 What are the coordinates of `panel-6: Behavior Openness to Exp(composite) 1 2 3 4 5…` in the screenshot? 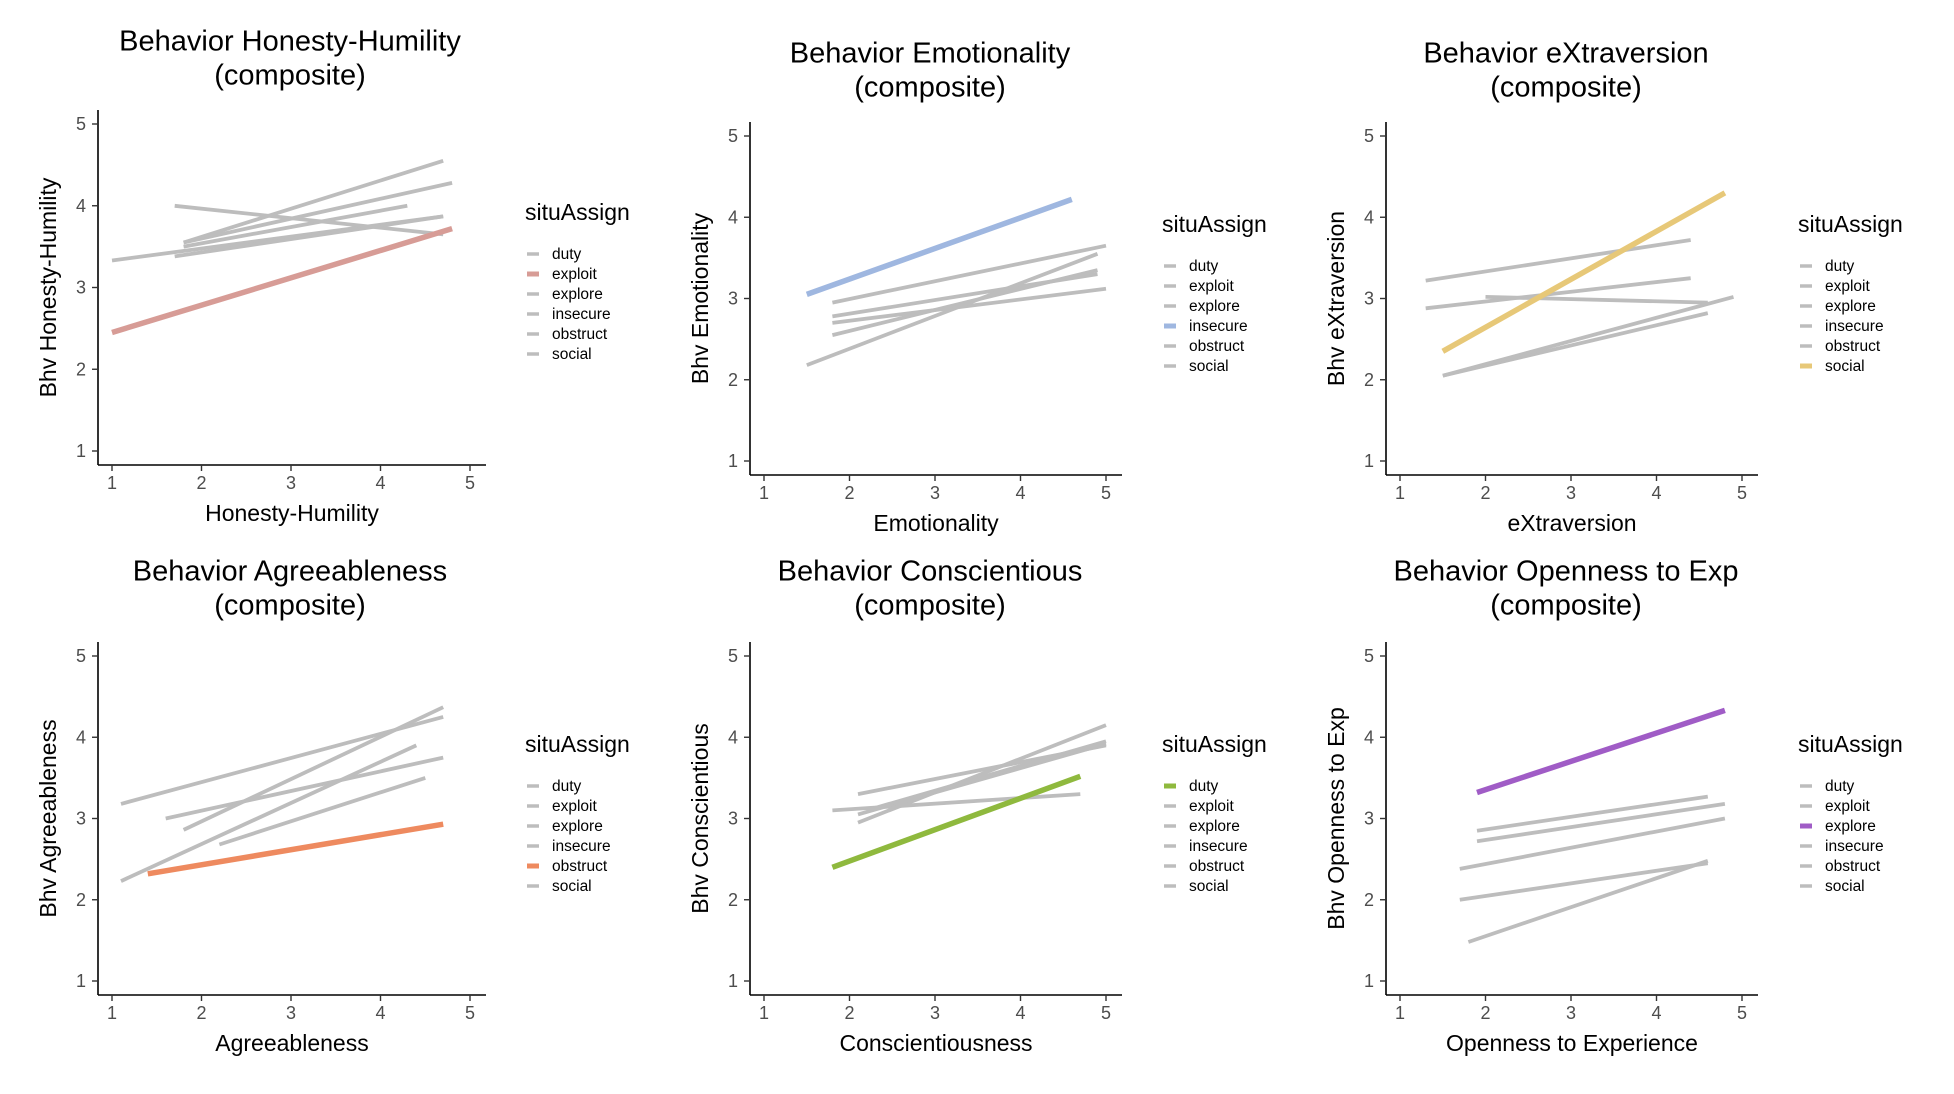 It's located at (1613, 806).